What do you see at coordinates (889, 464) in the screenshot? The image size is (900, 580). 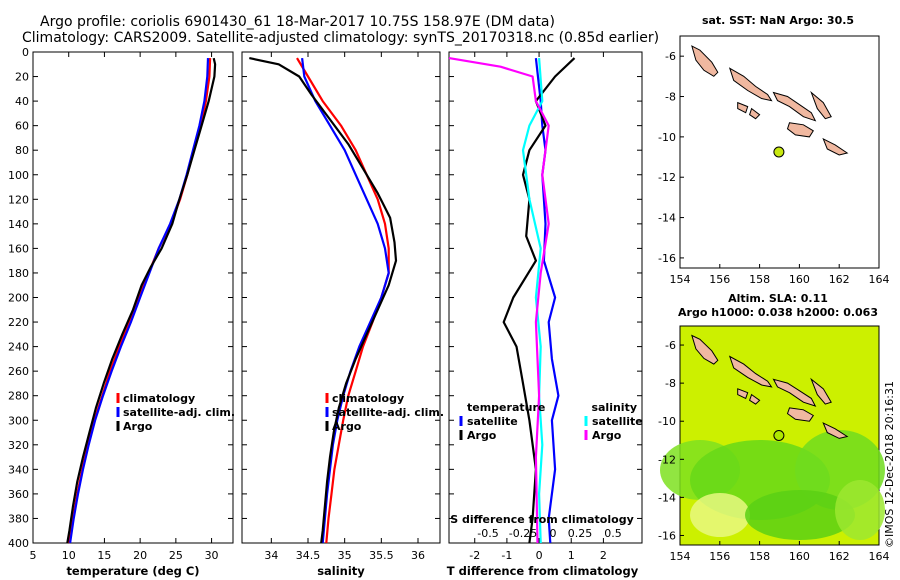 I see `imos-credit: ©IMOS 12-Dec-2018 20:16:31` at bounding box center [889, 464].